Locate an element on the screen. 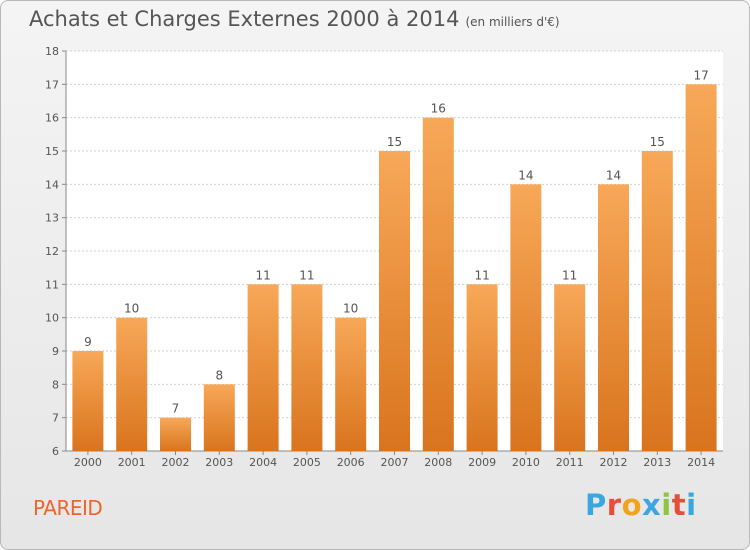 The width and height of the screenshot is (750, 550). x-tick-label: 2008 is located at coordinates (438, 462).